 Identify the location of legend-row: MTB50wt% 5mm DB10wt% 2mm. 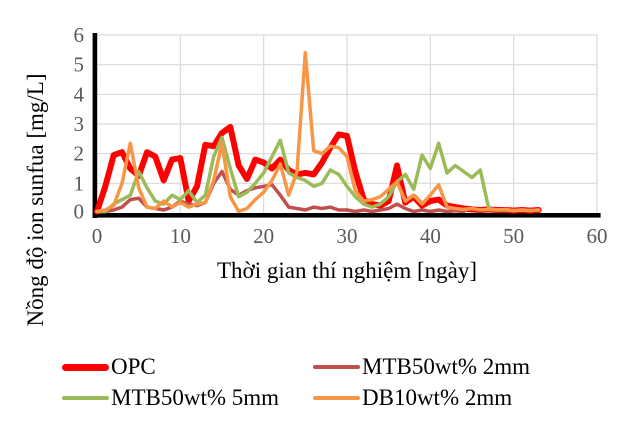
(349, 398).